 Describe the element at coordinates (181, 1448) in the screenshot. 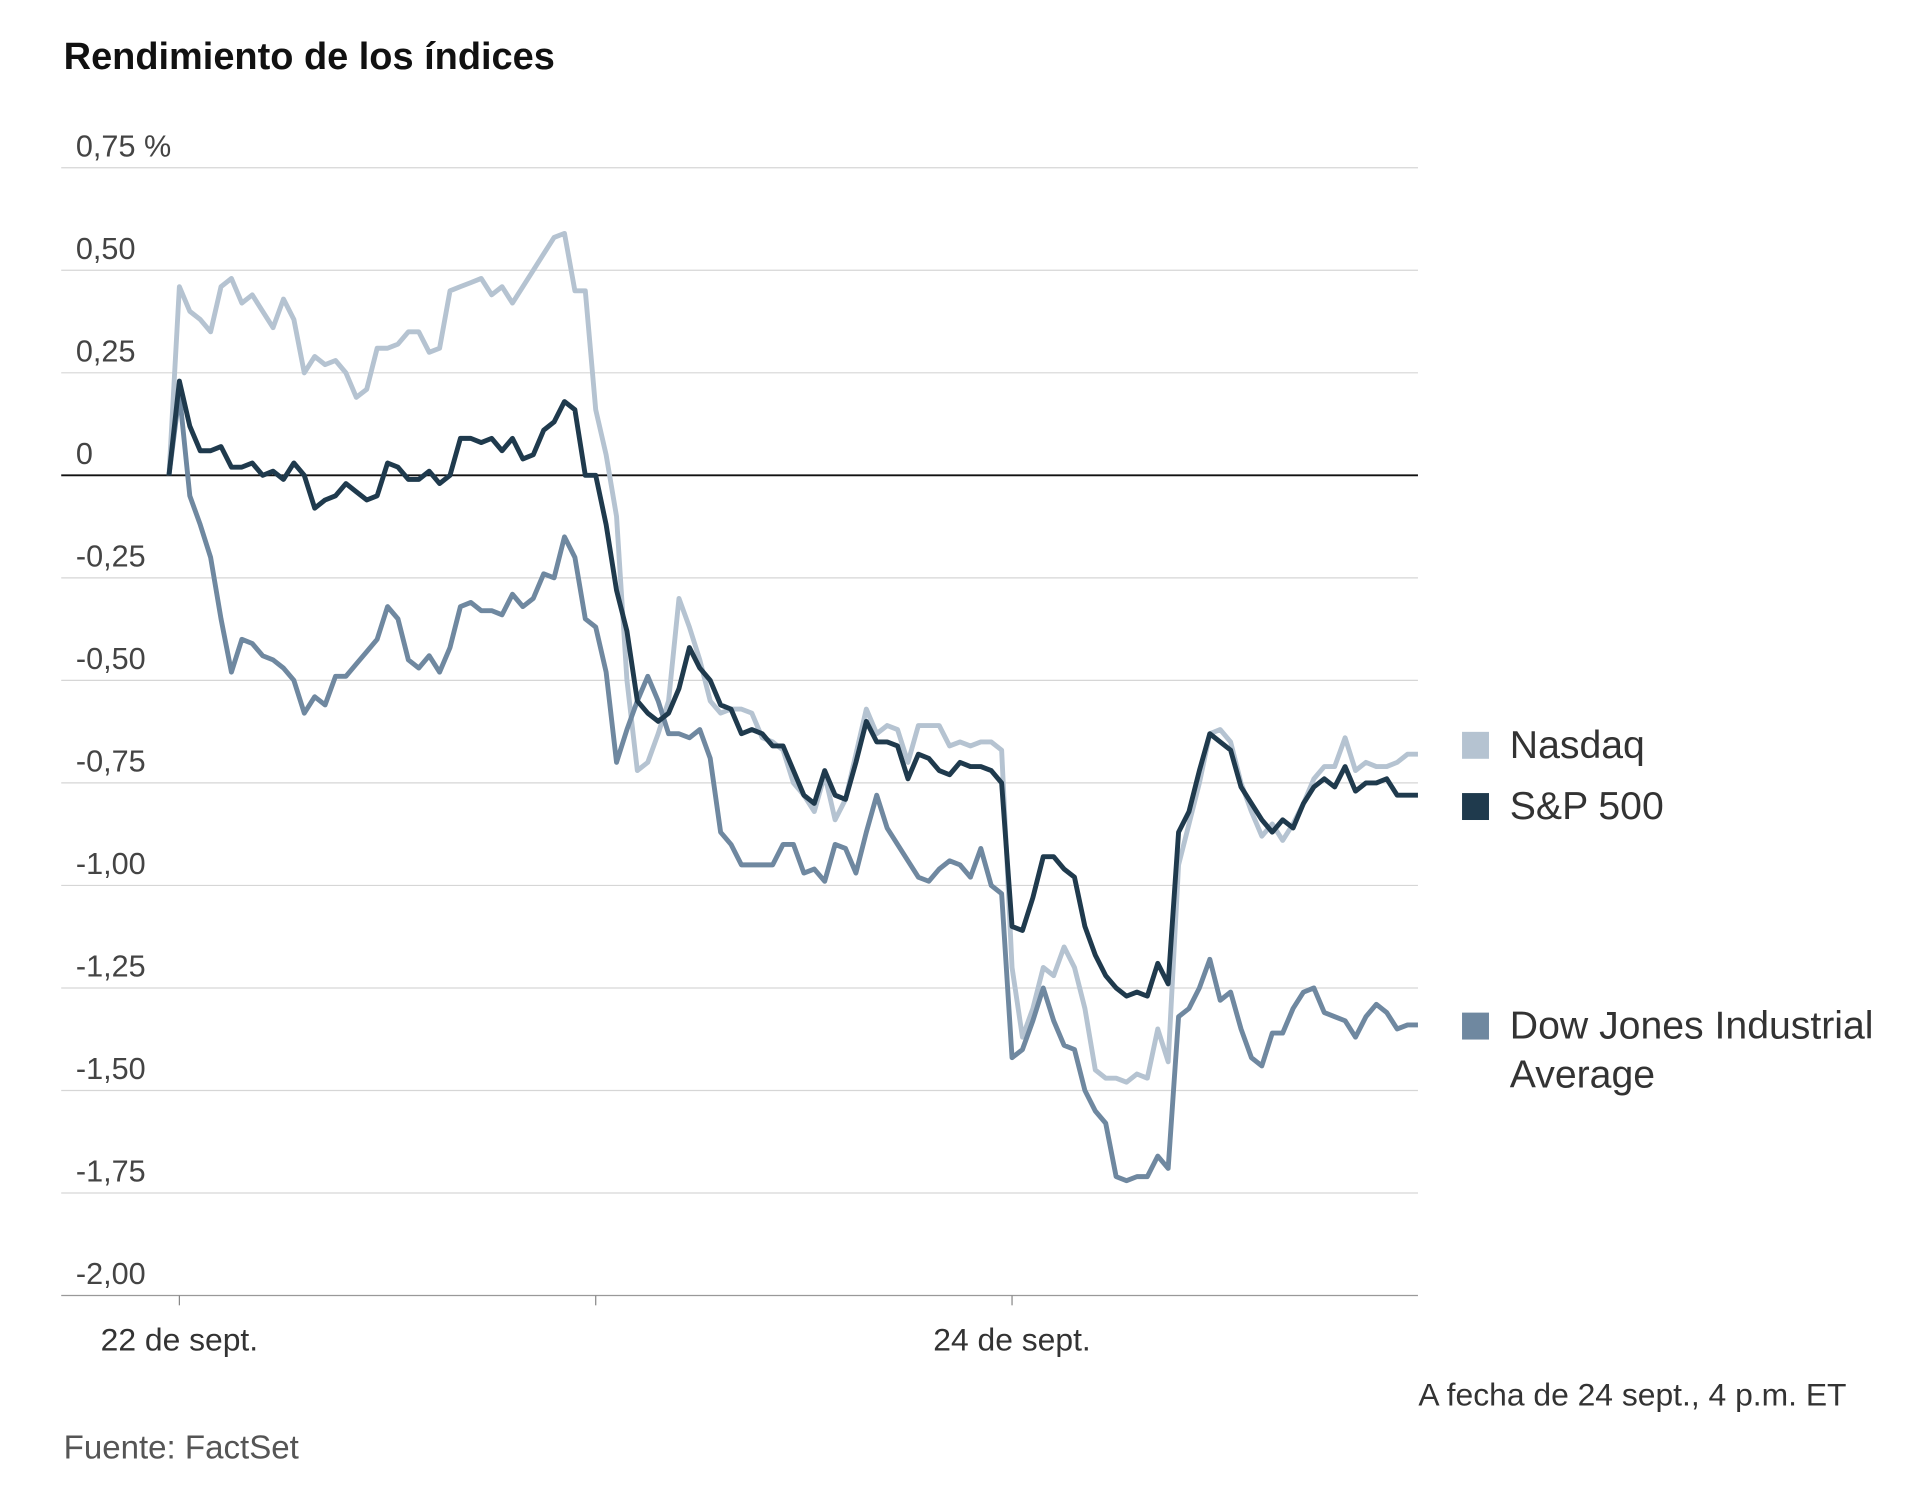

I see `chart-source: Fuente: FactSet` at that location.